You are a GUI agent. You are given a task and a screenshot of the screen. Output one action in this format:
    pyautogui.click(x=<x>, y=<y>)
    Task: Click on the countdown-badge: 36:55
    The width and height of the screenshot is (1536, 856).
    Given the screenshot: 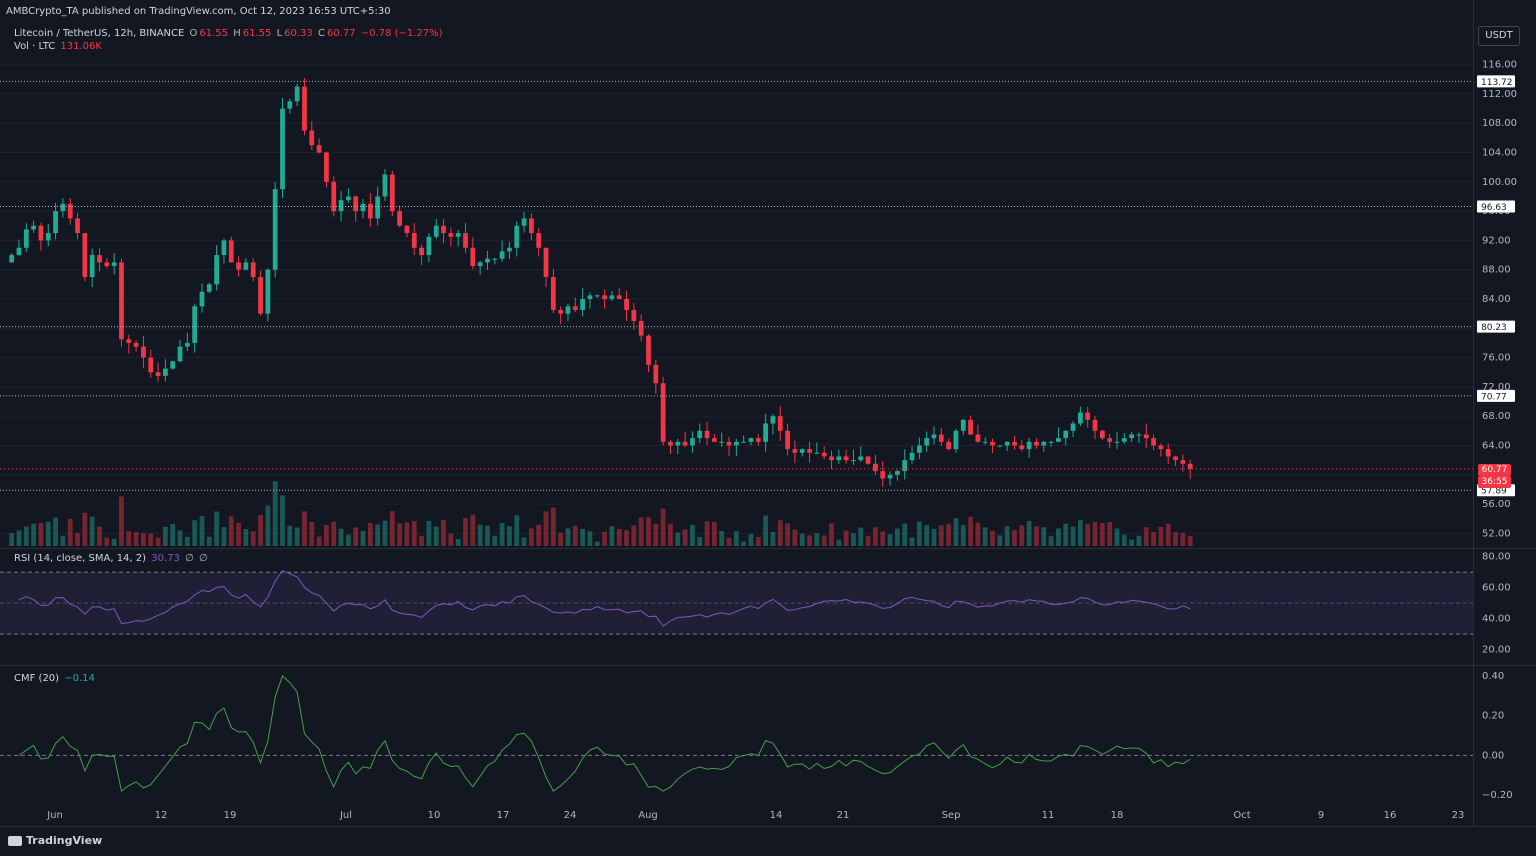 What is the action you would take?
    pyautogui.click(x=1494, y=482)
    